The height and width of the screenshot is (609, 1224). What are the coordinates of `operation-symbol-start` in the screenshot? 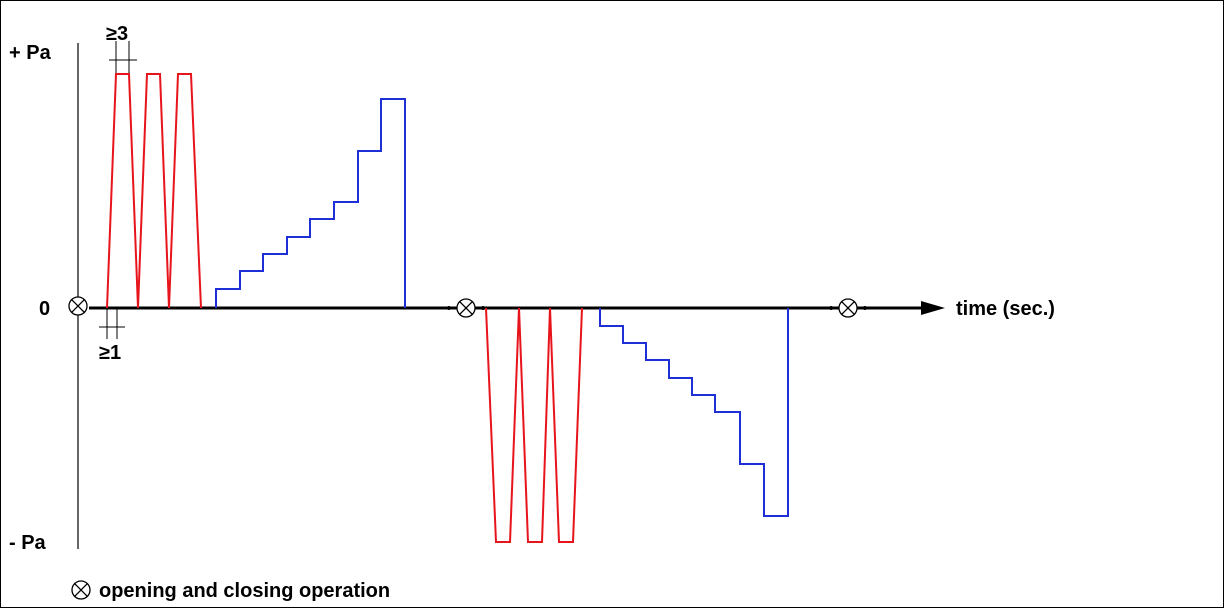 It's located at (78, 306).